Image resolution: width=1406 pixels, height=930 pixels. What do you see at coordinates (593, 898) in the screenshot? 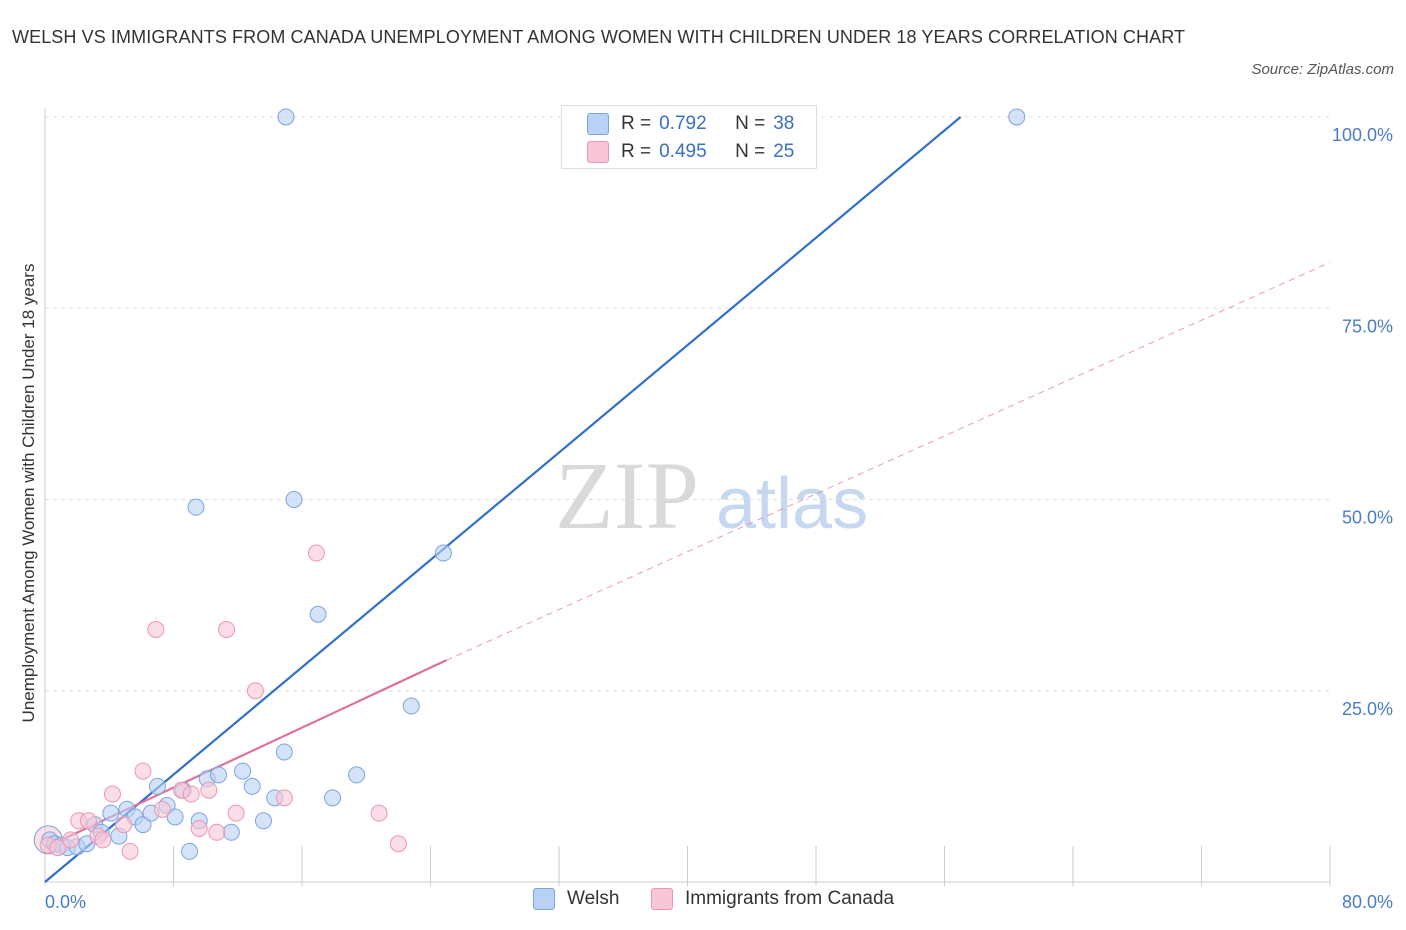
I see `legend-label-welsh: Welsh` at bounding box center [593, 898].